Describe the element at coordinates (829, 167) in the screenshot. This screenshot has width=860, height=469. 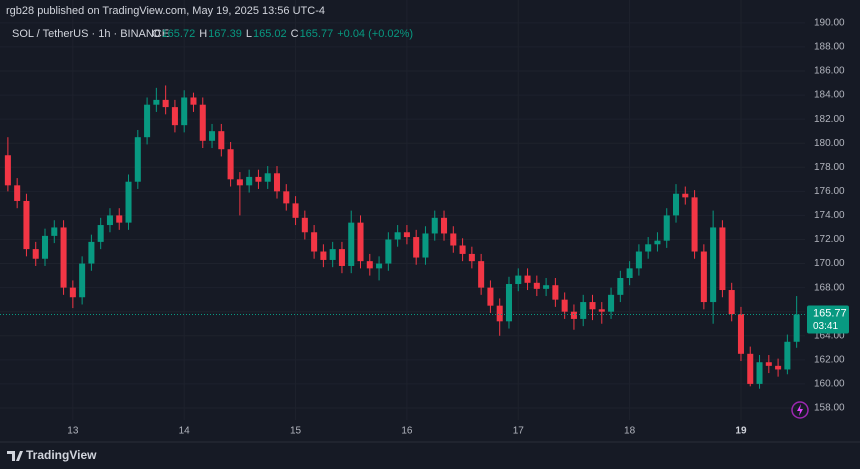
I see `y-tick-label: 178.00` at that location.